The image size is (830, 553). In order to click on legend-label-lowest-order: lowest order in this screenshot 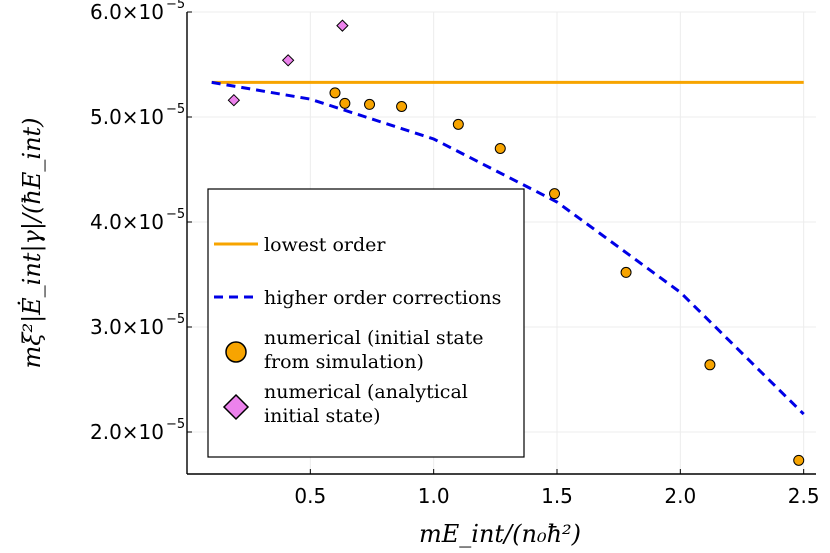, I will do `click(325, 245)`.